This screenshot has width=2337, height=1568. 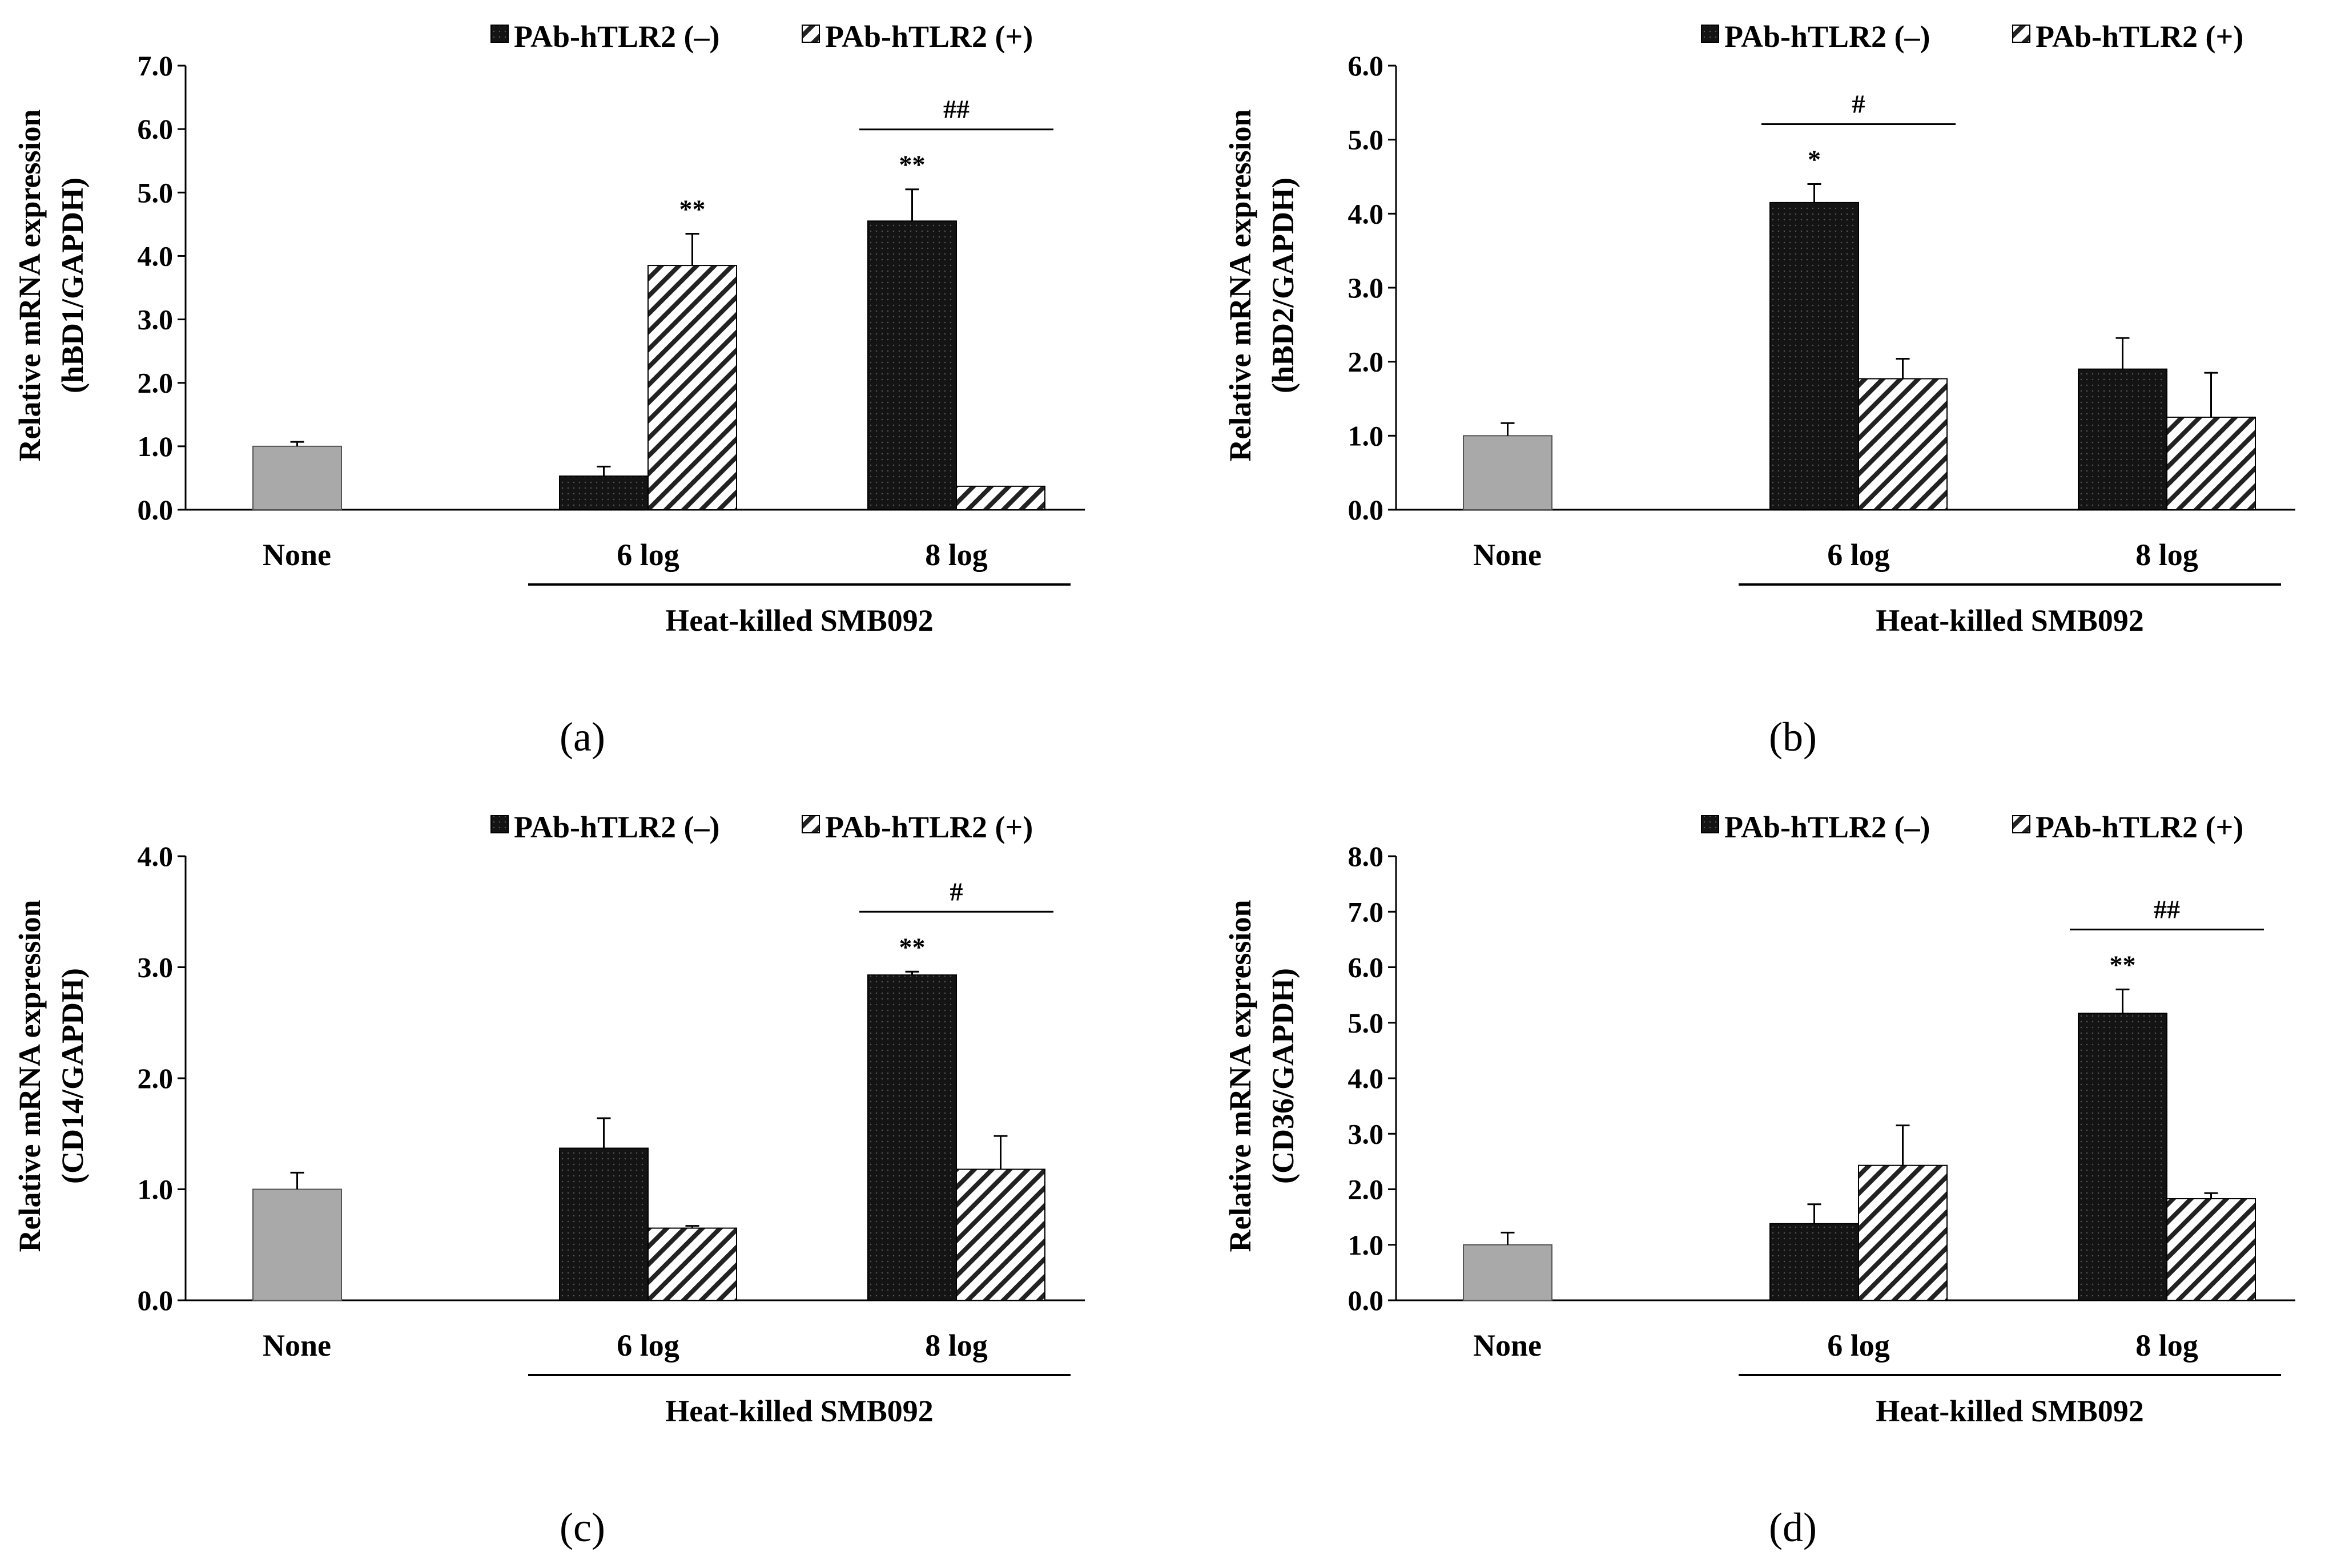 What do you see at coordinates (1793, 737) in the screenshot?
I see `panel-label: (b)` at bounding box center [1793, 737].